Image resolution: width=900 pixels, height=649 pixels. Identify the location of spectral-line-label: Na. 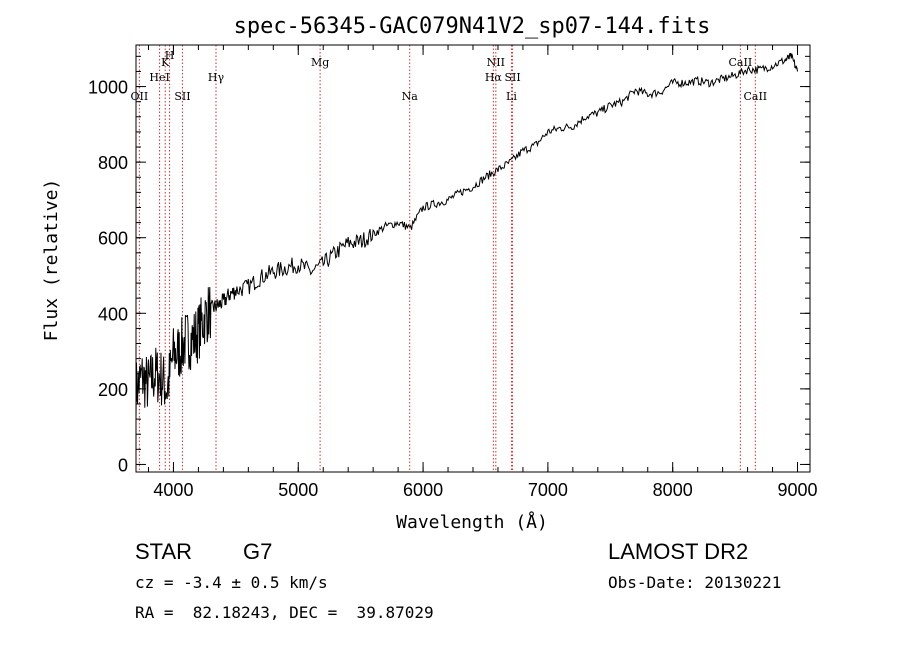
(410, 96).